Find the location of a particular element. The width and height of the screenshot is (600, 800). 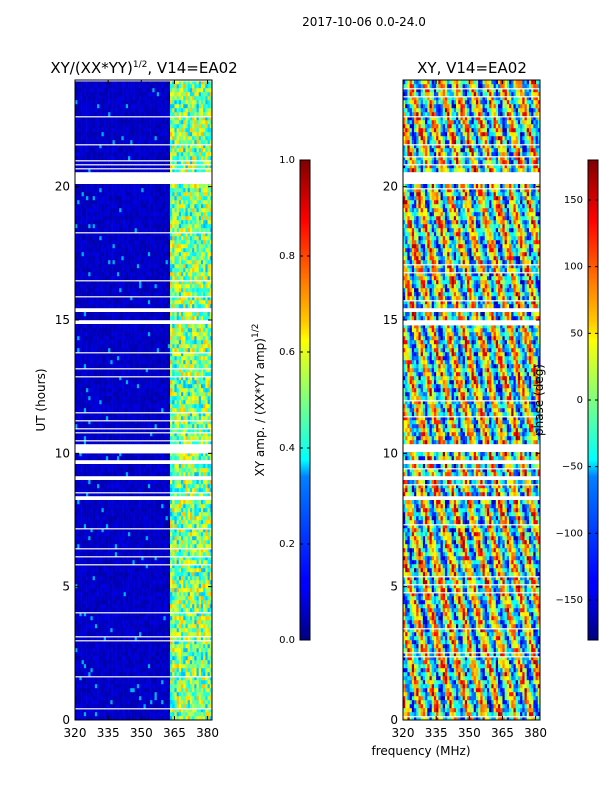

figure-suptitle: 2017-10-06 0.0-24.0 is located at coordinates (364, 22).